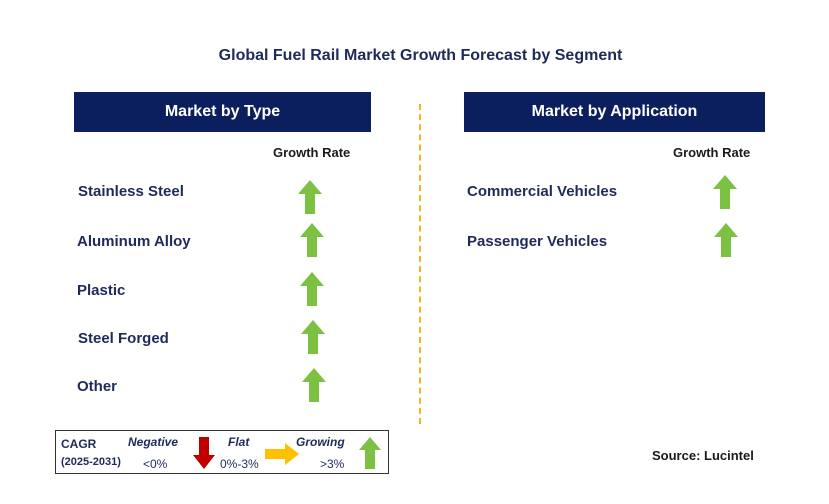  Describe the element at coordinates (420, 264) in the screenshot. I see `panel-divider` at that location.